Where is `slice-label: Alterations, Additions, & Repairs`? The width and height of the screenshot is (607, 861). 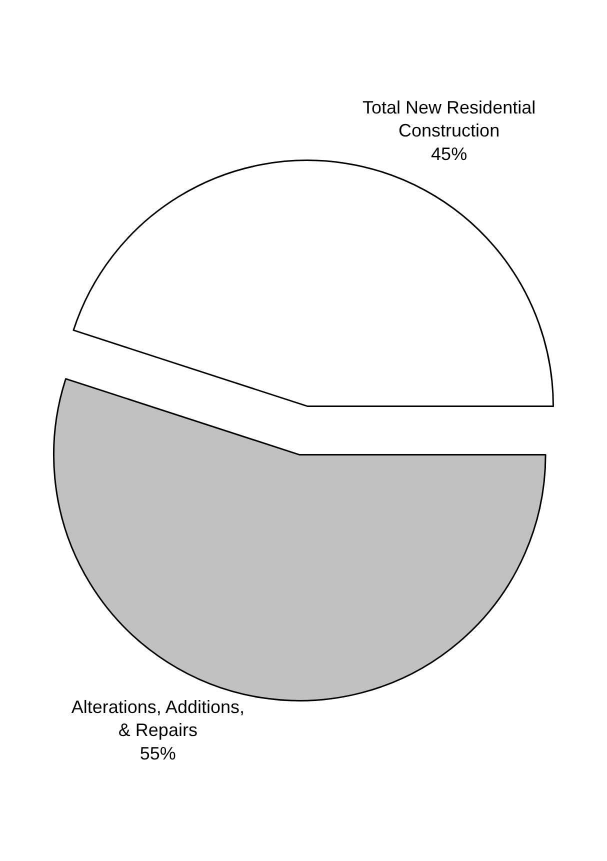 slice-label: Alterations, Additions, & Repairs is located at coordinates (157, 718).